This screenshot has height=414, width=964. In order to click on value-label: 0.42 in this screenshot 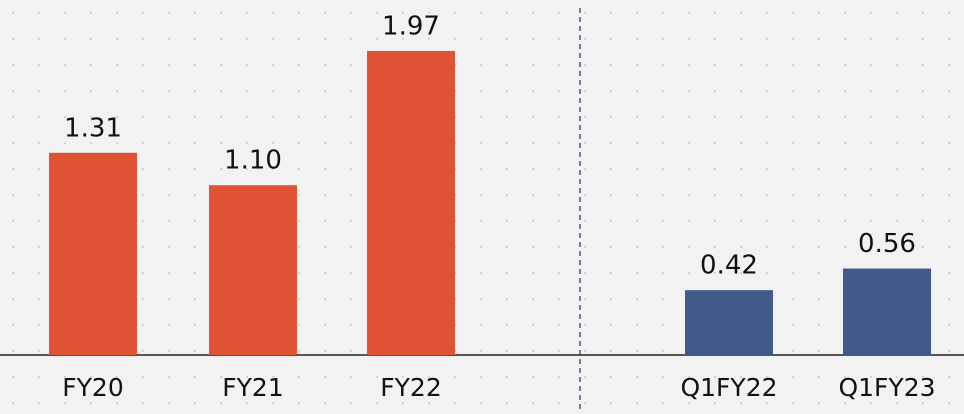, I will do `click(729, 266)`.